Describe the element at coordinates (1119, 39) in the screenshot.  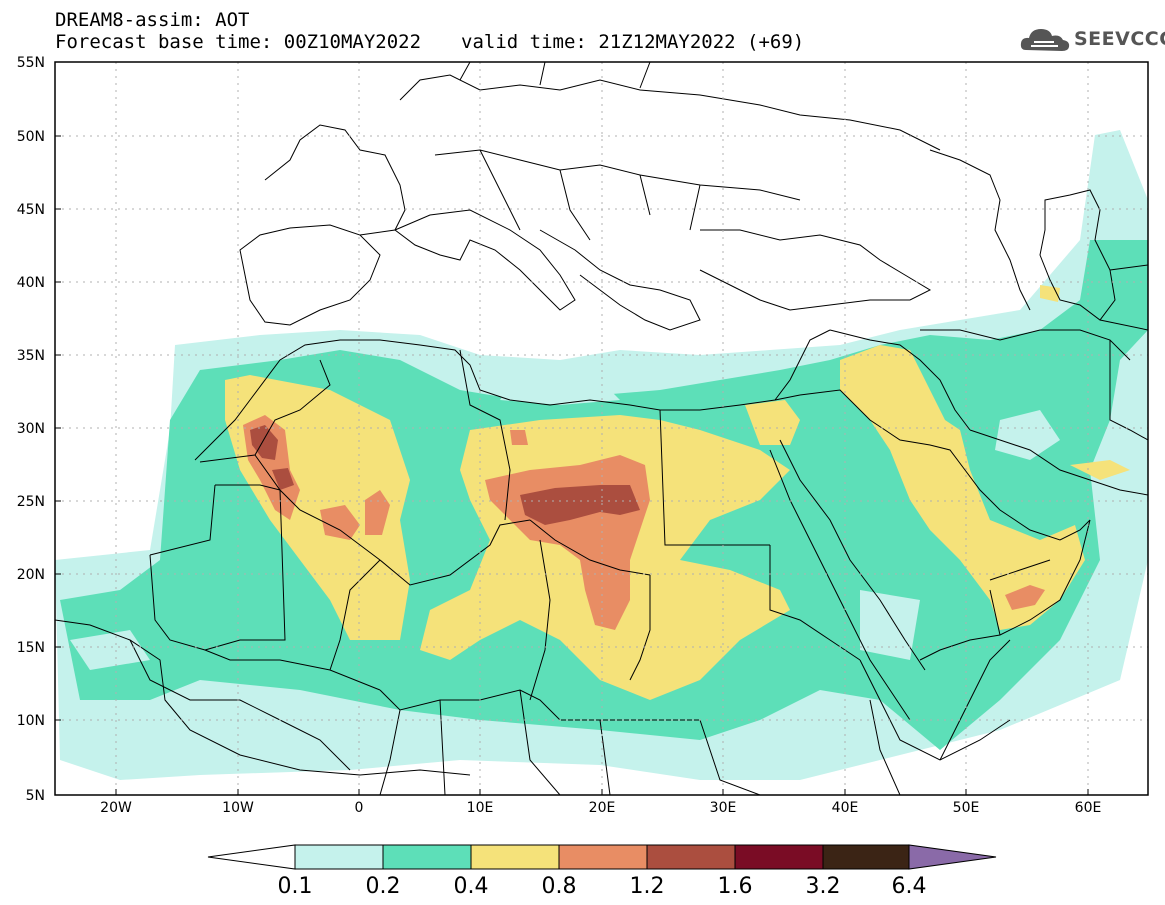
I see `logo-text: SEEVCCC` at that location.